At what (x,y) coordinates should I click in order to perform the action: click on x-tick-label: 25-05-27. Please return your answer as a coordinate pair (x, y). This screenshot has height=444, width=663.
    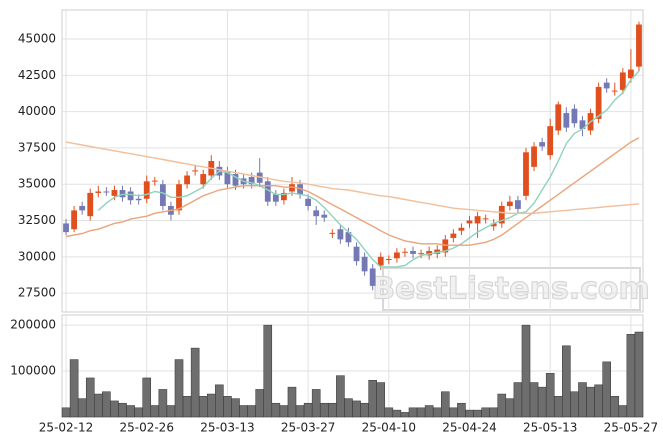
    Looking at the image, I should click on (631, 428).